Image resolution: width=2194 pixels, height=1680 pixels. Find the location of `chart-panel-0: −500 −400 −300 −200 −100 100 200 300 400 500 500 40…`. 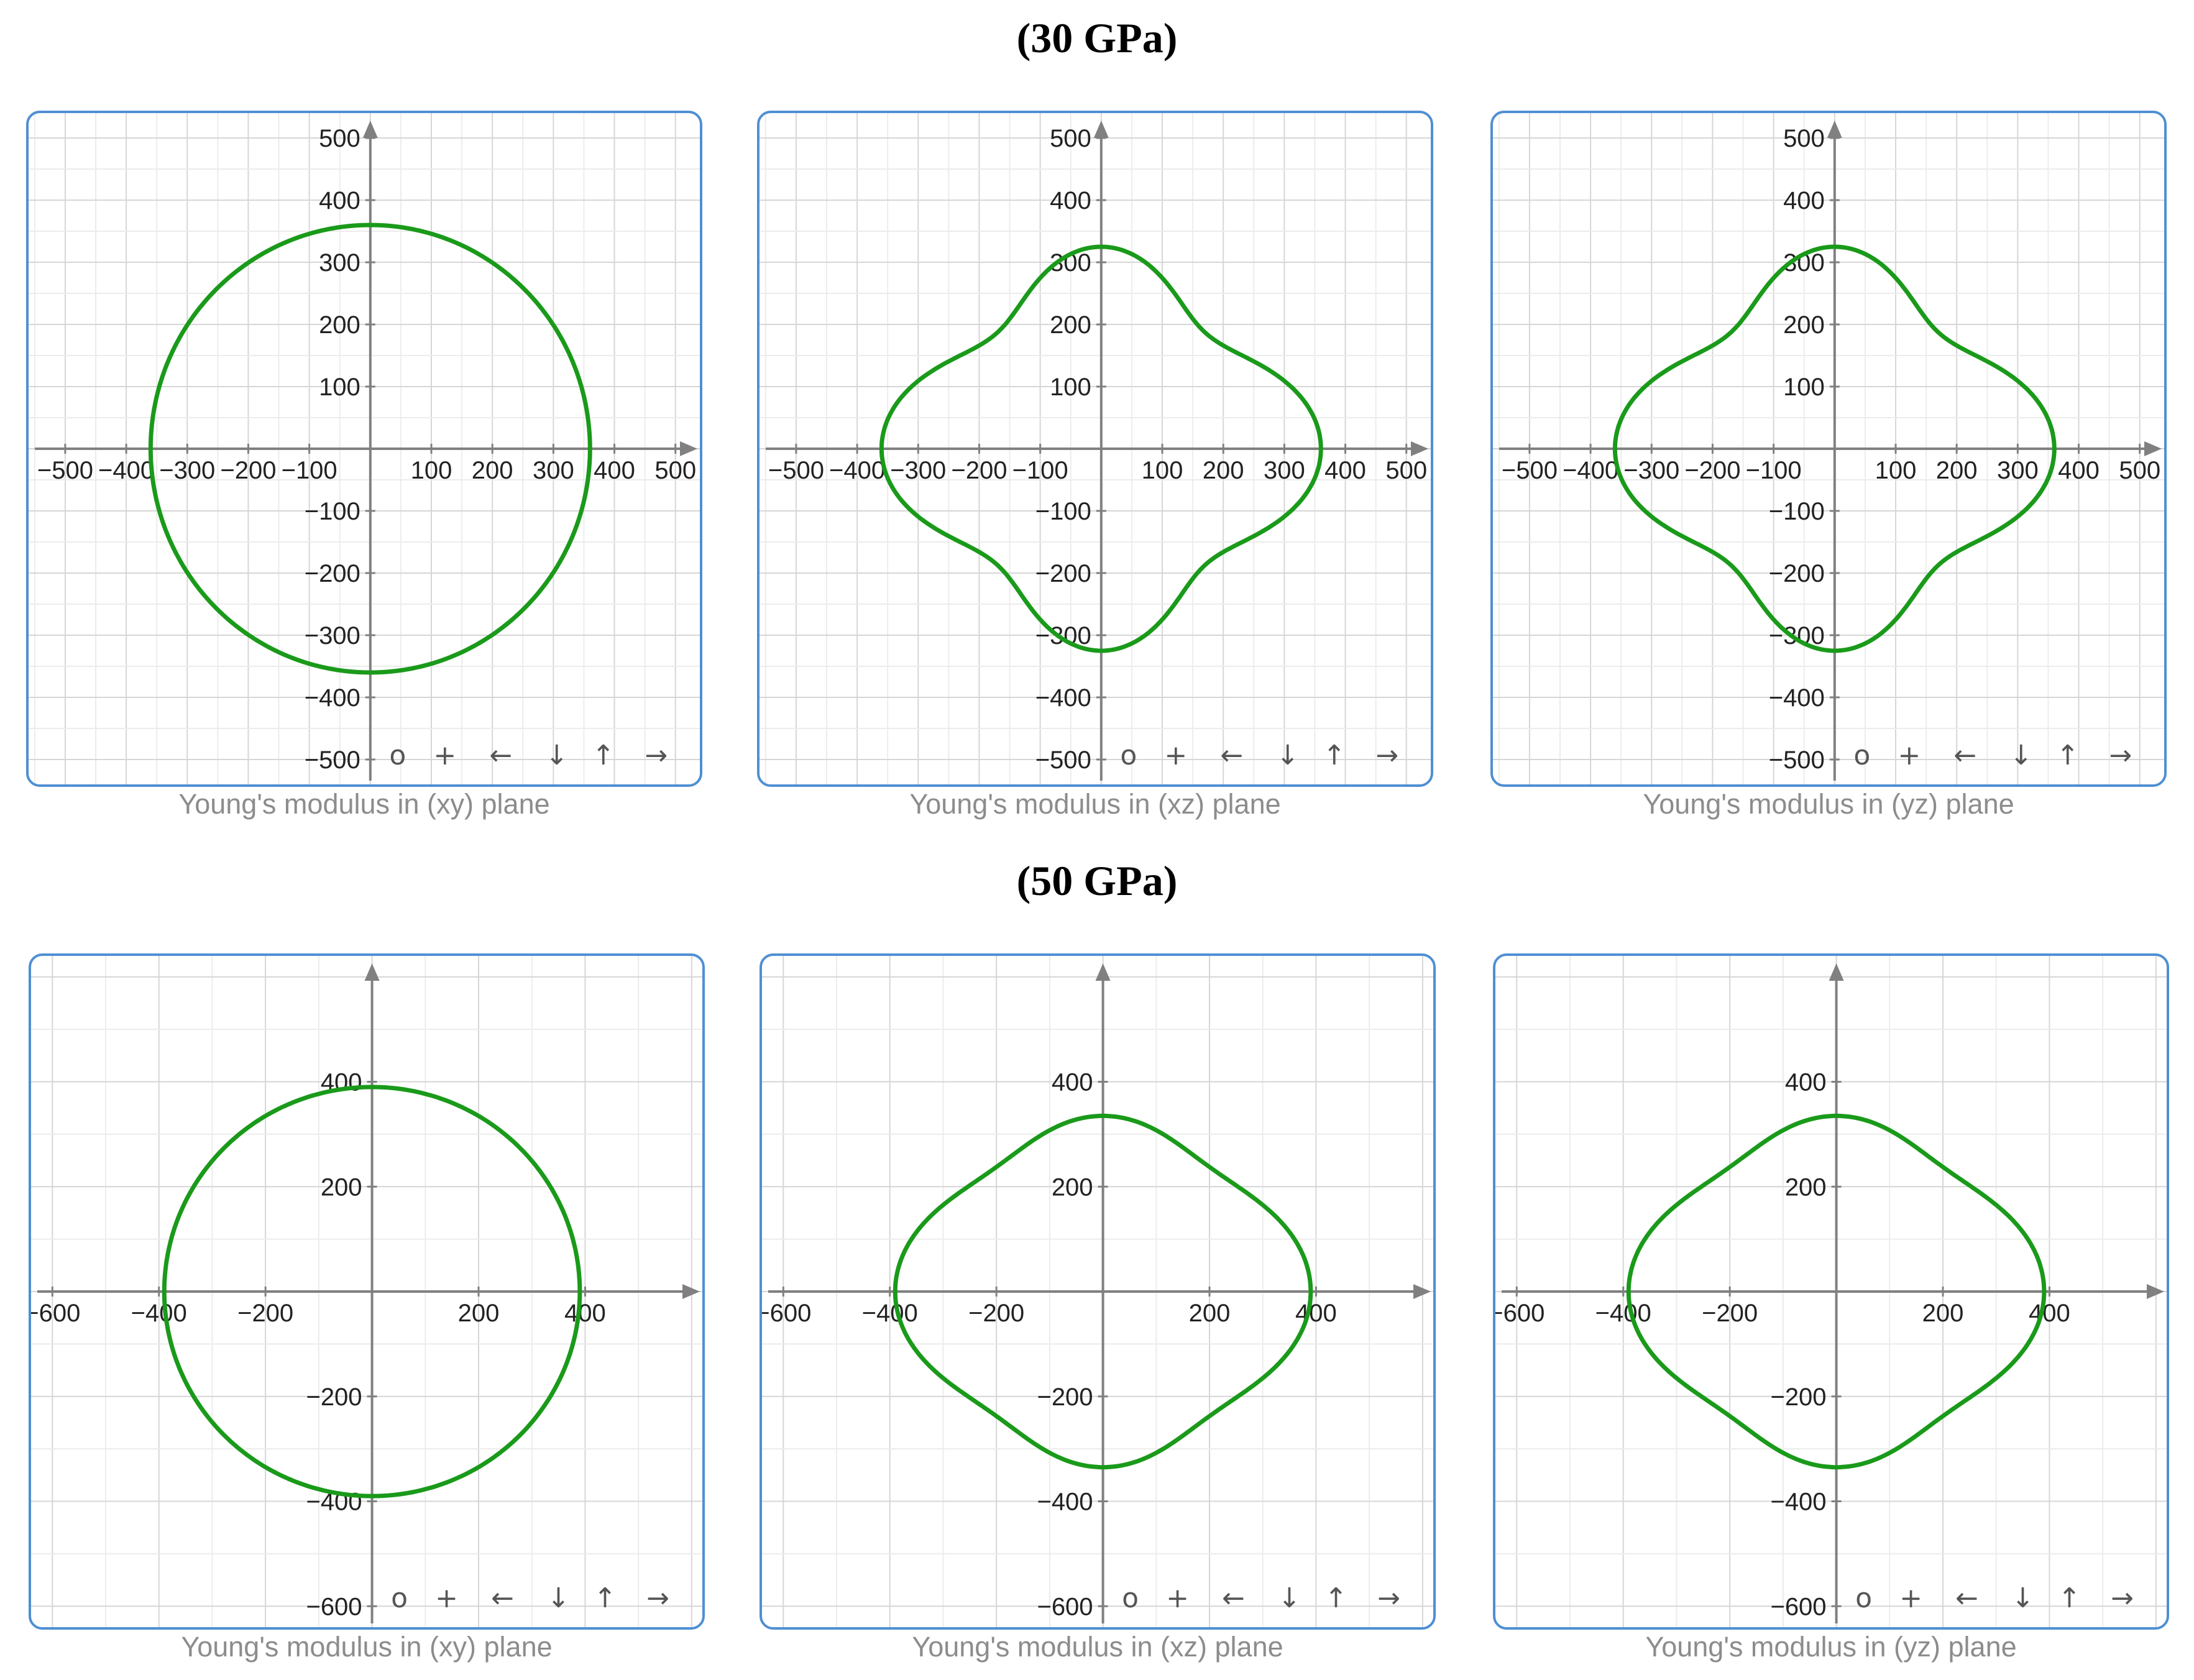

chart-panel-0: −500 −400 −300 −200 −100 100 200 300 400 500 500 40… is located at coordinates (364, 449).